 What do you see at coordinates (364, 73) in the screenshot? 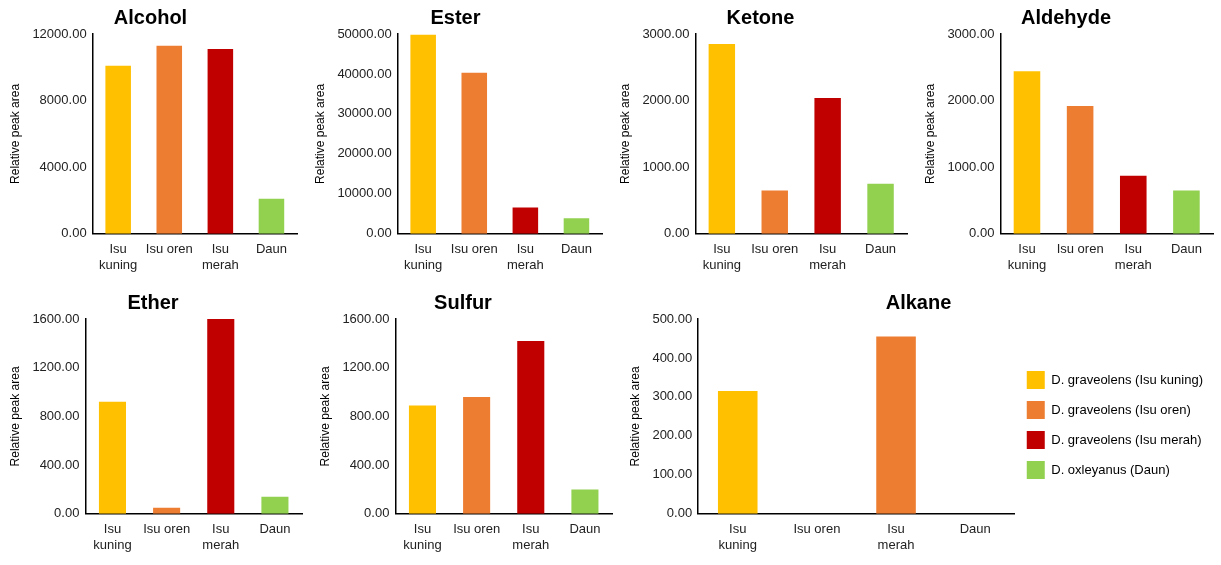
I see `y-tick-label: 40000.00` at bounding box center [364, 73].